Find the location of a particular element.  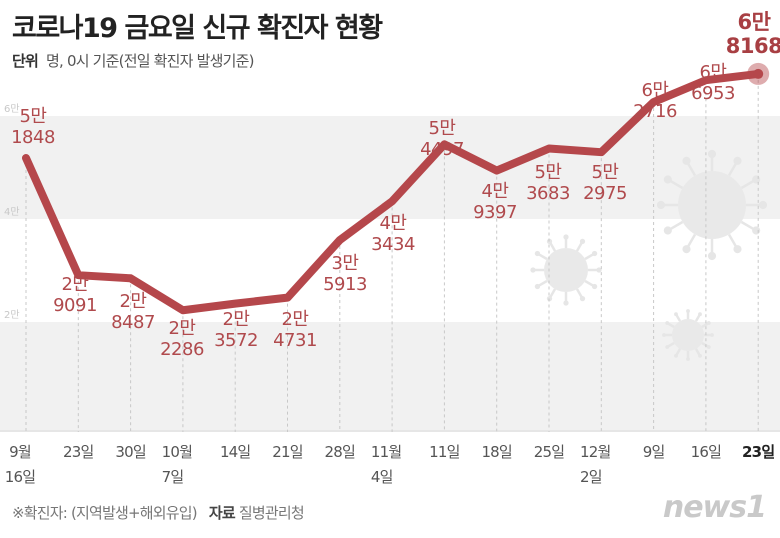

data-label-line: 3683 is located at coordinates (548, 193).